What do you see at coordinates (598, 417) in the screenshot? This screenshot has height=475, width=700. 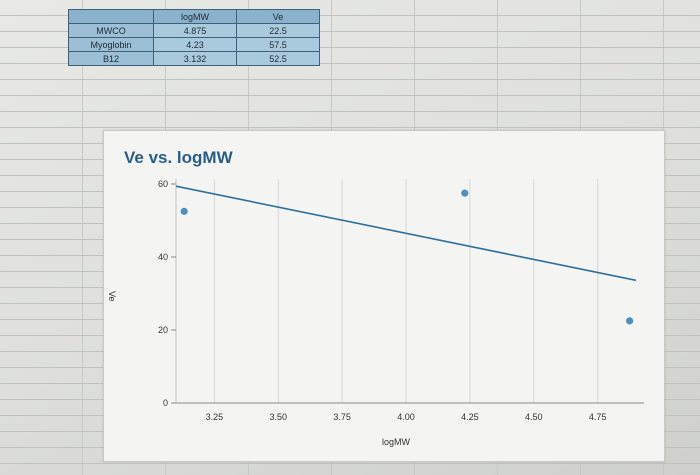 I see `x-tick-label: 4.75` at bounding box center [598, 417].